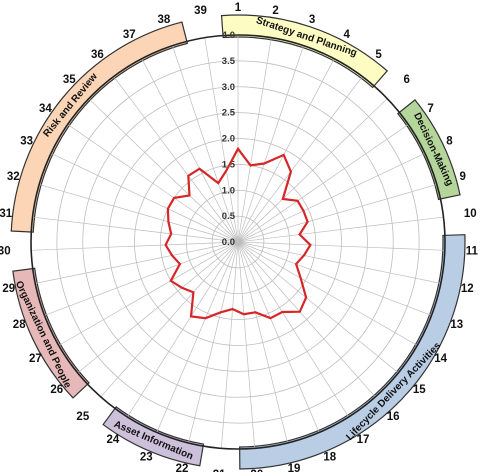 Image resolution: width=483 pixels, height=472 pixels. I want to click on spoke-label-7: 7, so click(430, 109).